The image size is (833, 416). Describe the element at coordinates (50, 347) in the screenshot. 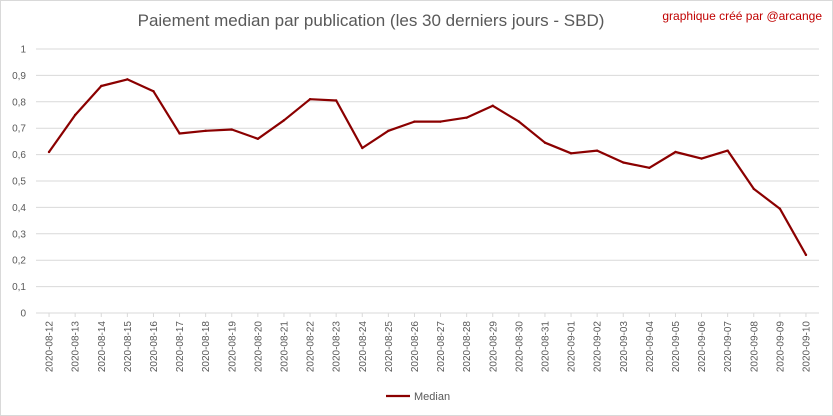

I see `x-tick-label: 2020-08-12` at that location.